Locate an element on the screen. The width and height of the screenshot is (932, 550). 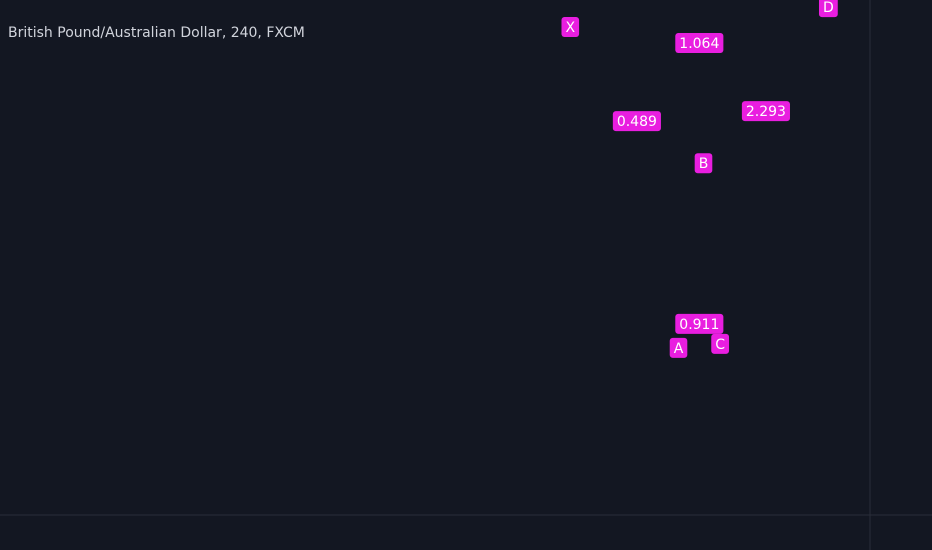
pattern-ratio-label: 0.911 is located at coordinates (699, 325).